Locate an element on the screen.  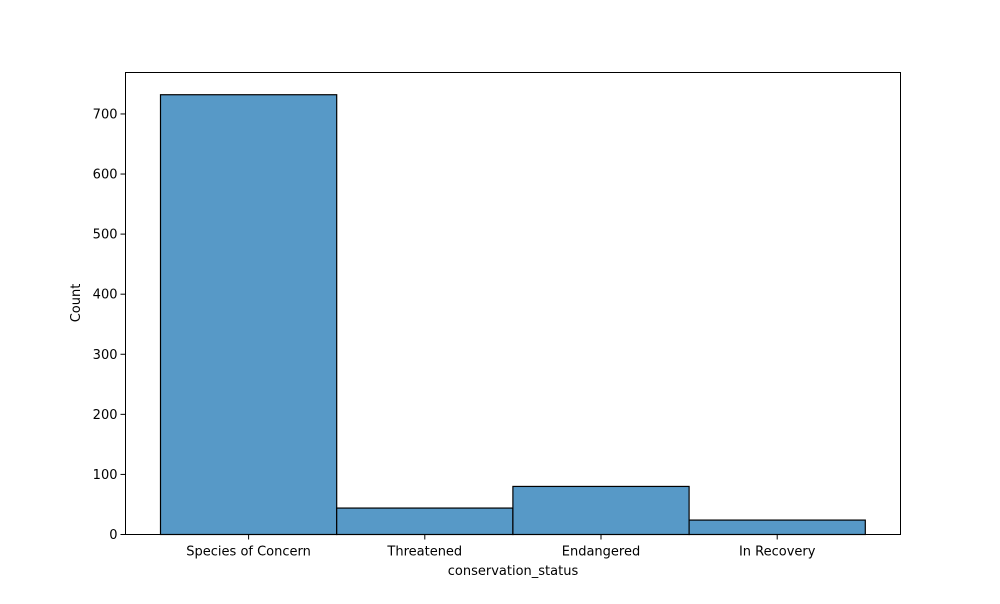
y-tick-label-100: 100 is located at coordinates (105, 475).